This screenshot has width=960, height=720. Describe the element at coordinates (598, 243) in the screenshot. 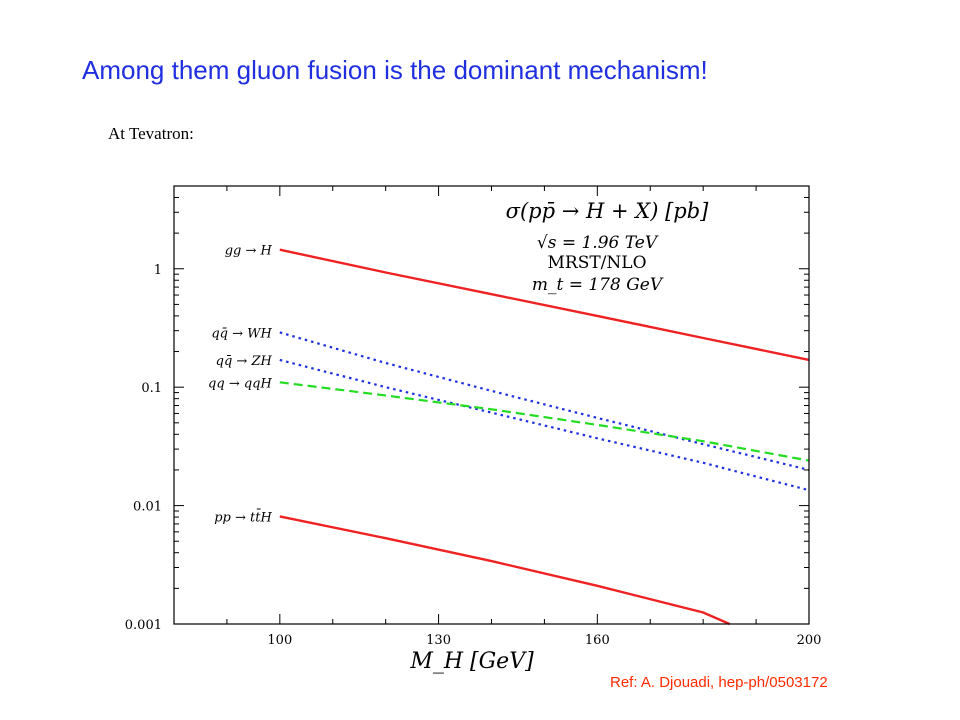

I see `chart-subtitle-energy: √s = 1.96 TeV` at that location.